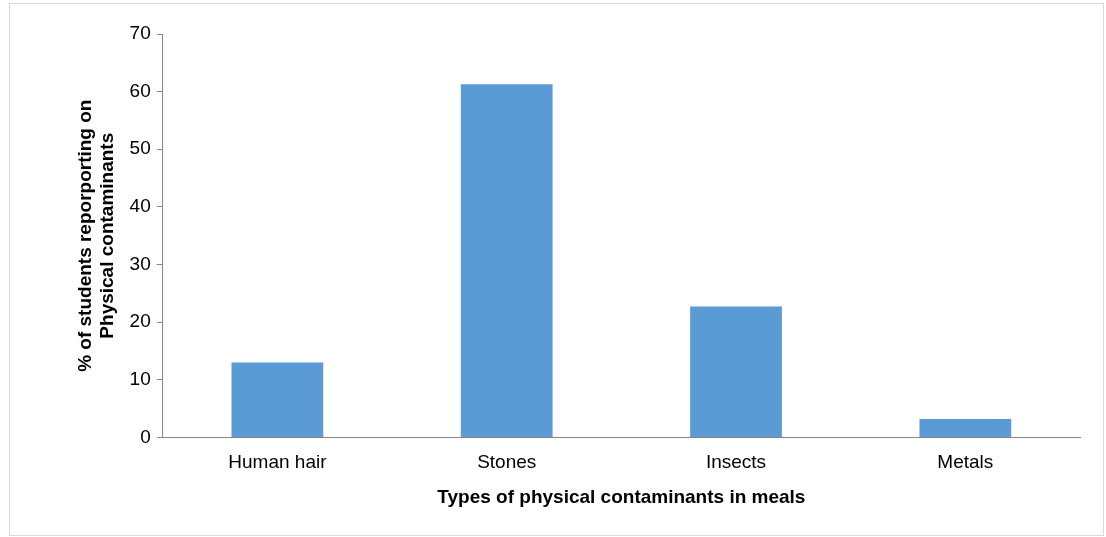  Describe the element at coordinates (140, 148) in the screenshot. I see `y-tick-label: 50` at that location.